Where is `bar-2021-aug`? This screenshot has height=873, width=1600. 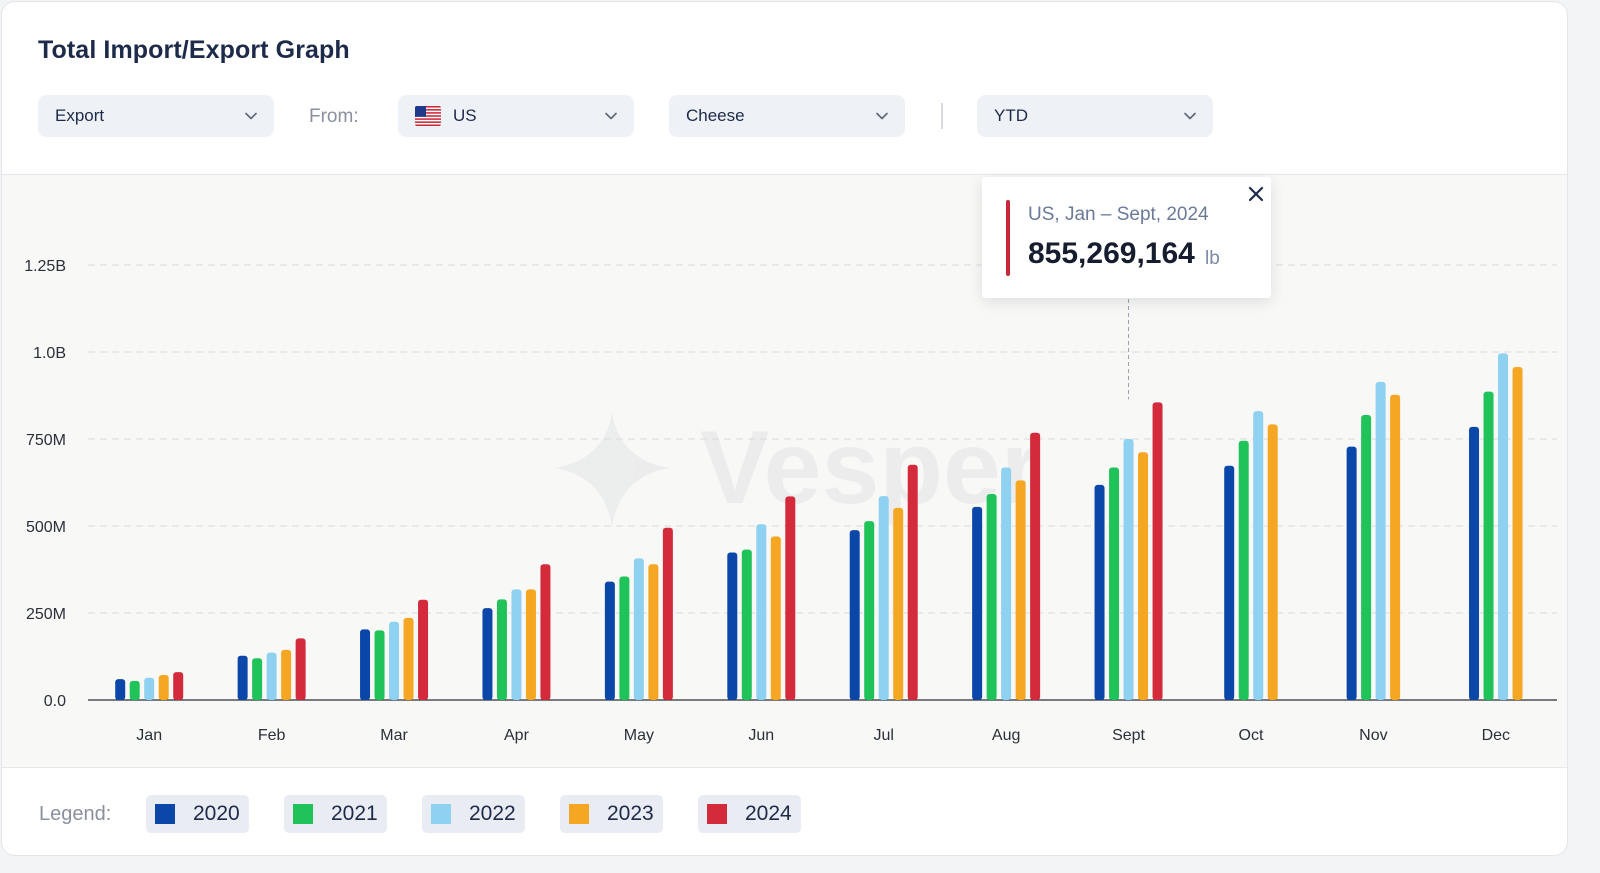
bar-2021-aug is located at coordinates (991, 596).